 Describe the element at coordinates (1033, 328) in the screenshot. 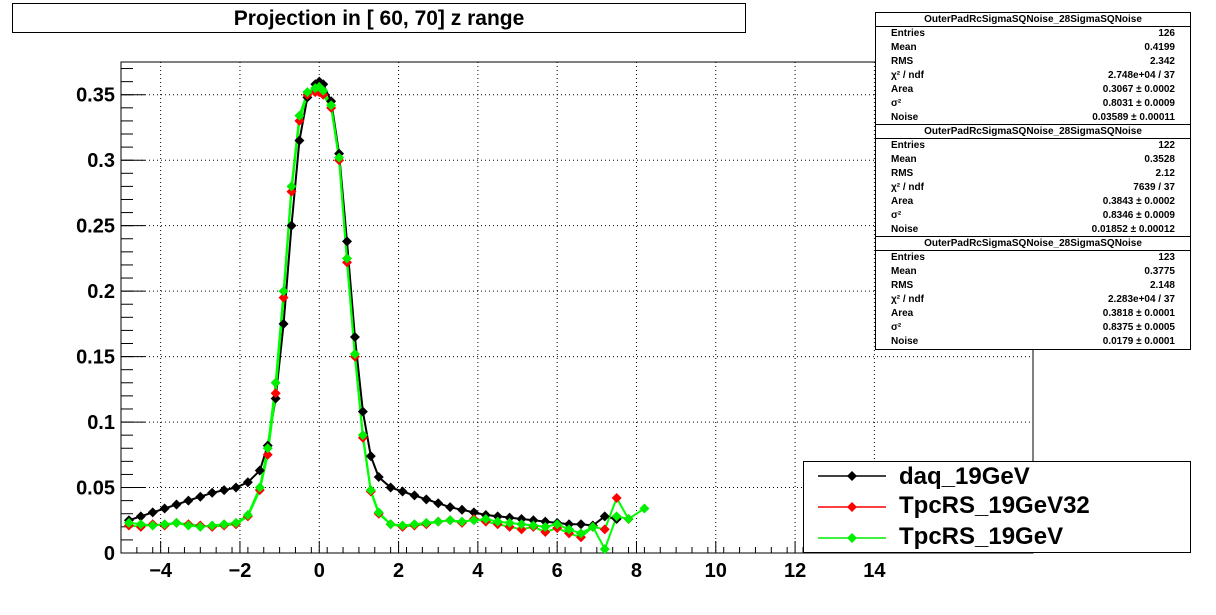

I see `stats-row: σ² 0.8375 ± 0.0005` at that location.